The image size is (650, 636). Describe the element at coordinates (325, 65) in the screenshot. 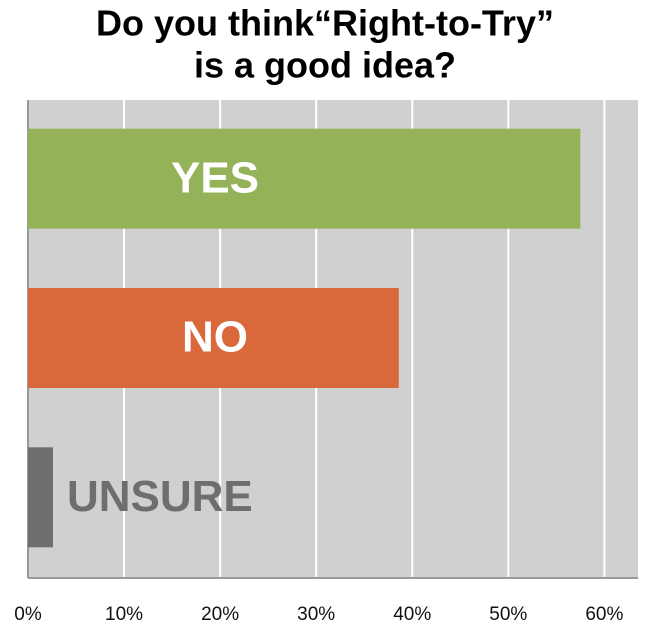

I see `chart-title: is a good idea?` at that location.